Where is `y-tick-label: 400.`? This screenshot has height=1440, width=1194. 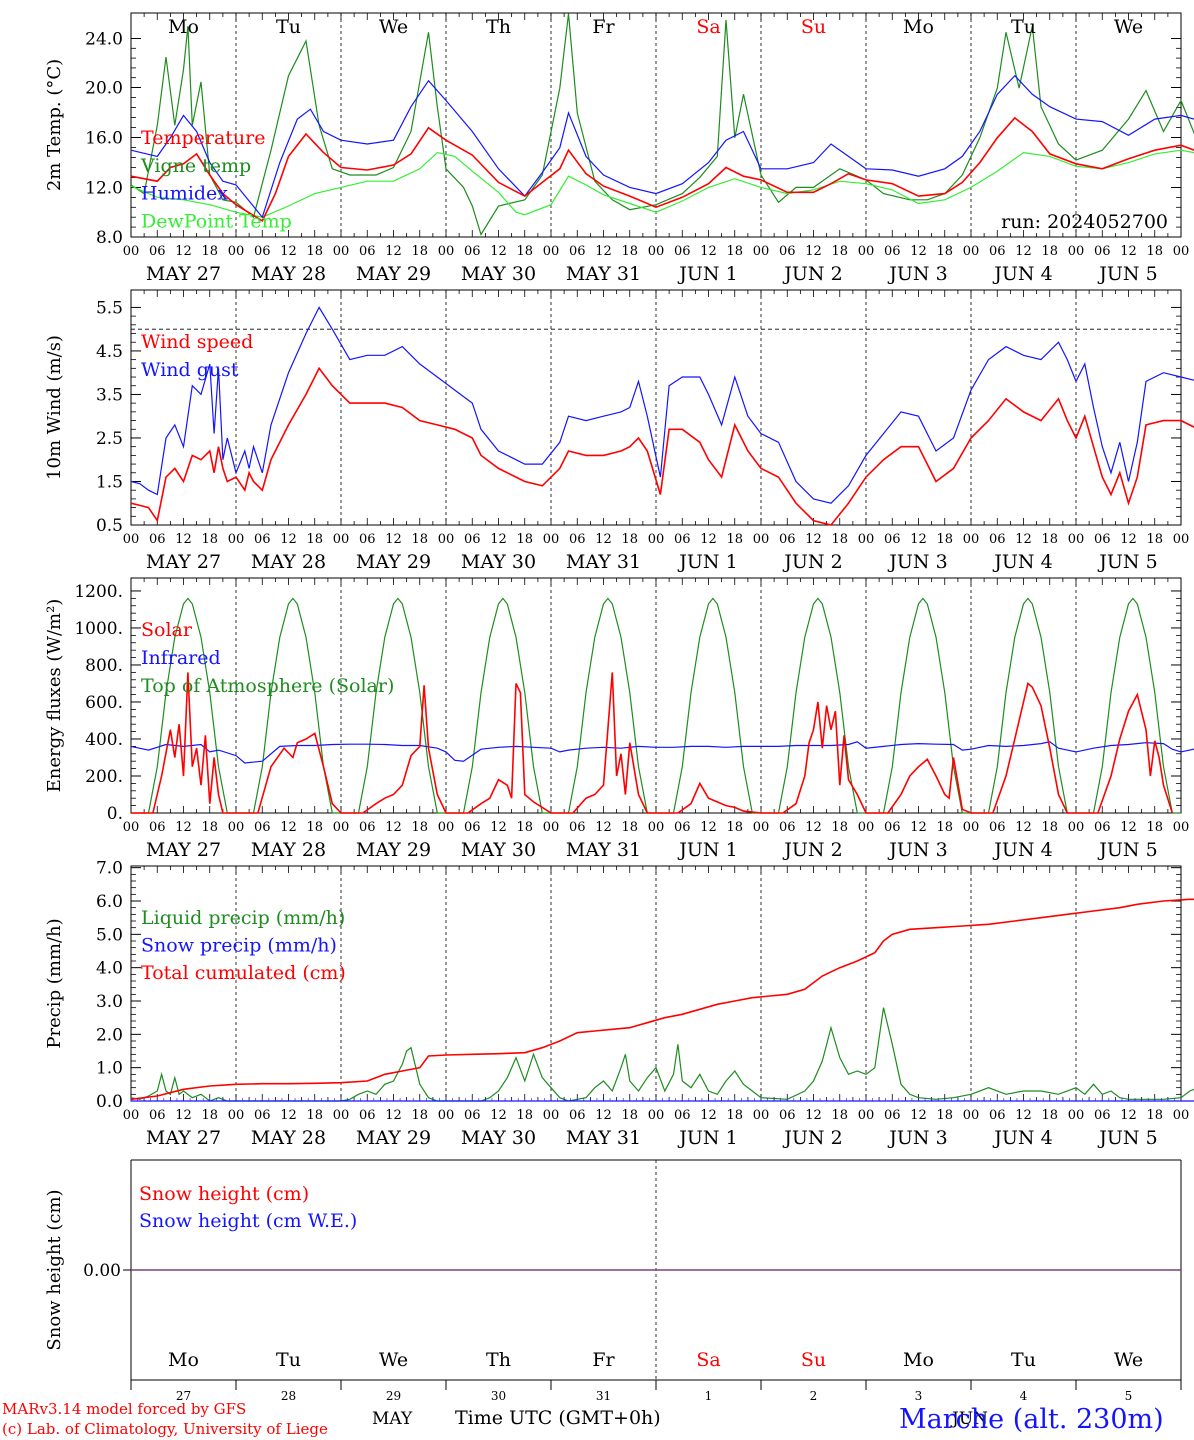 y-tick-label: 400. is located at coordinates (104, 740).